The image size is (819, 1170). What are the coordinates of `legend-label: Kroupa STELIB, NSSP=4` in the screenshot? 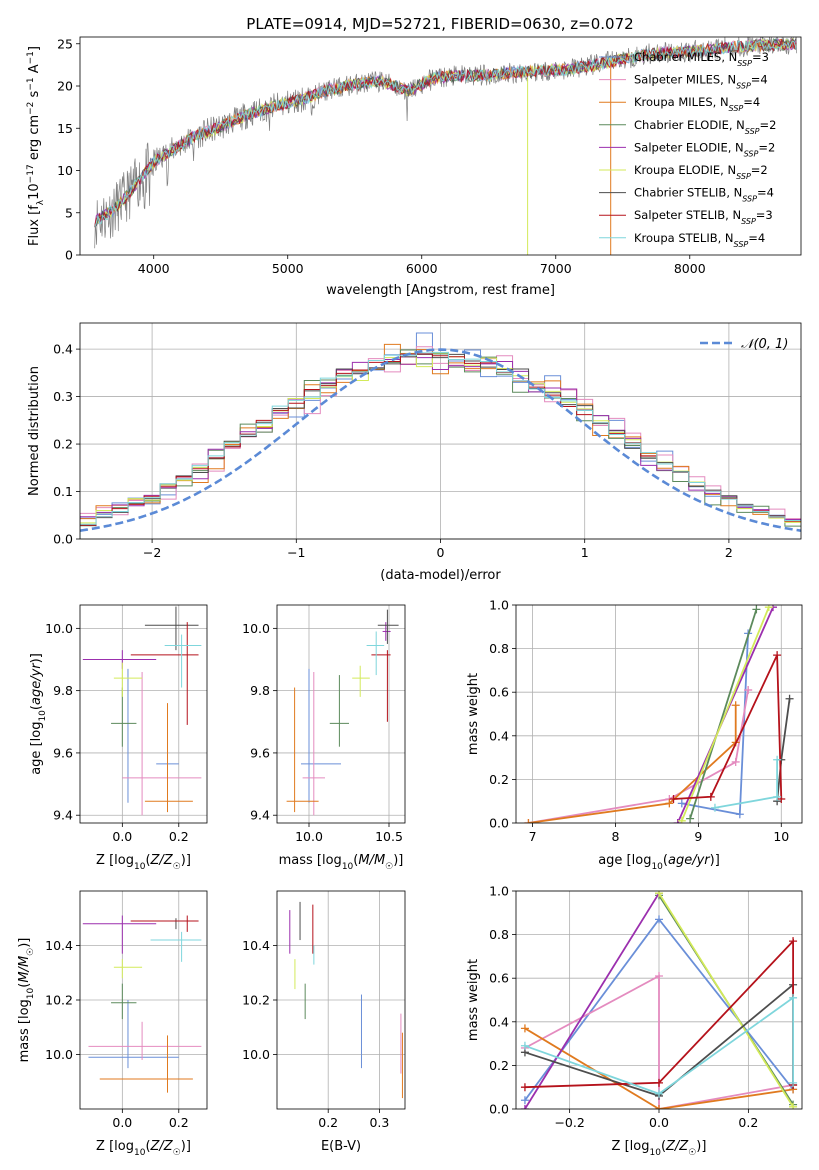 It's located at (699, 240).